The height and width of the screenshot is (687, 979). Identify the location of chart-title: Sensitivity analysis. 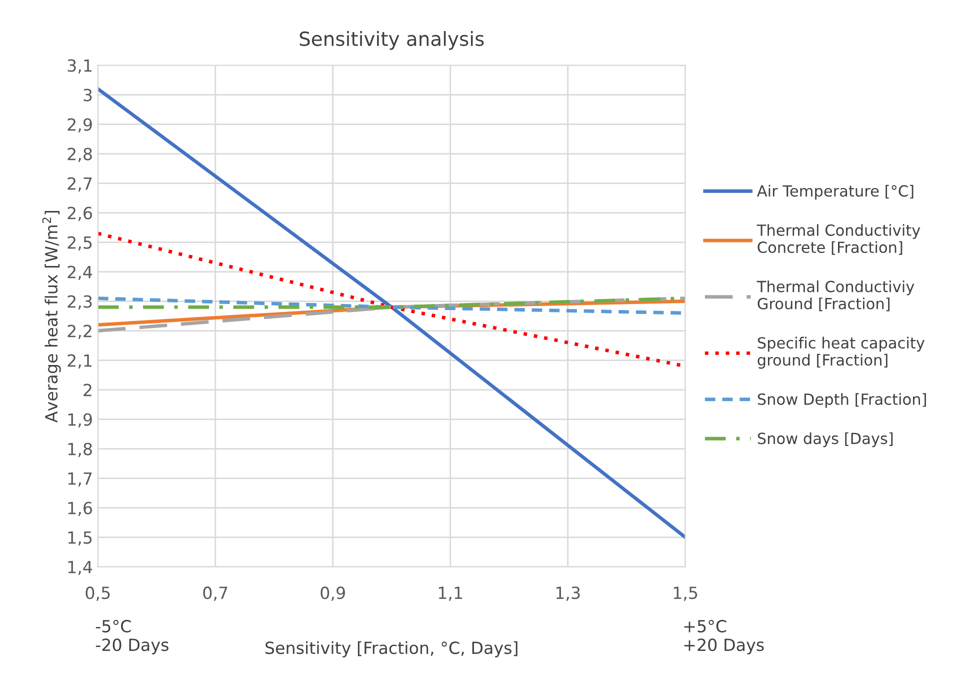
(392, 40).